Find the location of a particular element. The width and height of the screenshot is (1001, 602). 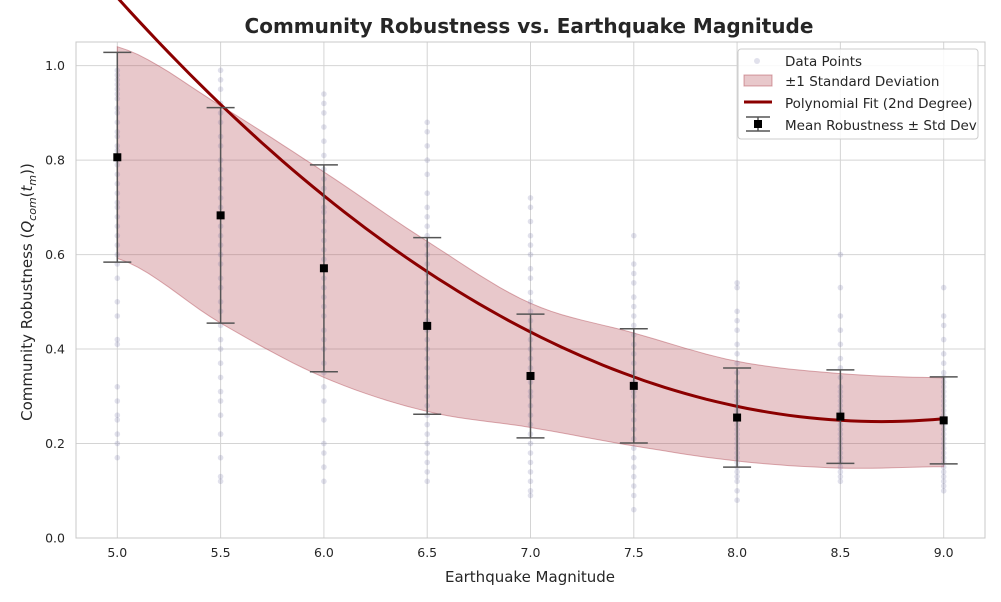

x-tick-label: 6.0 is located at coordinates (324, 552).